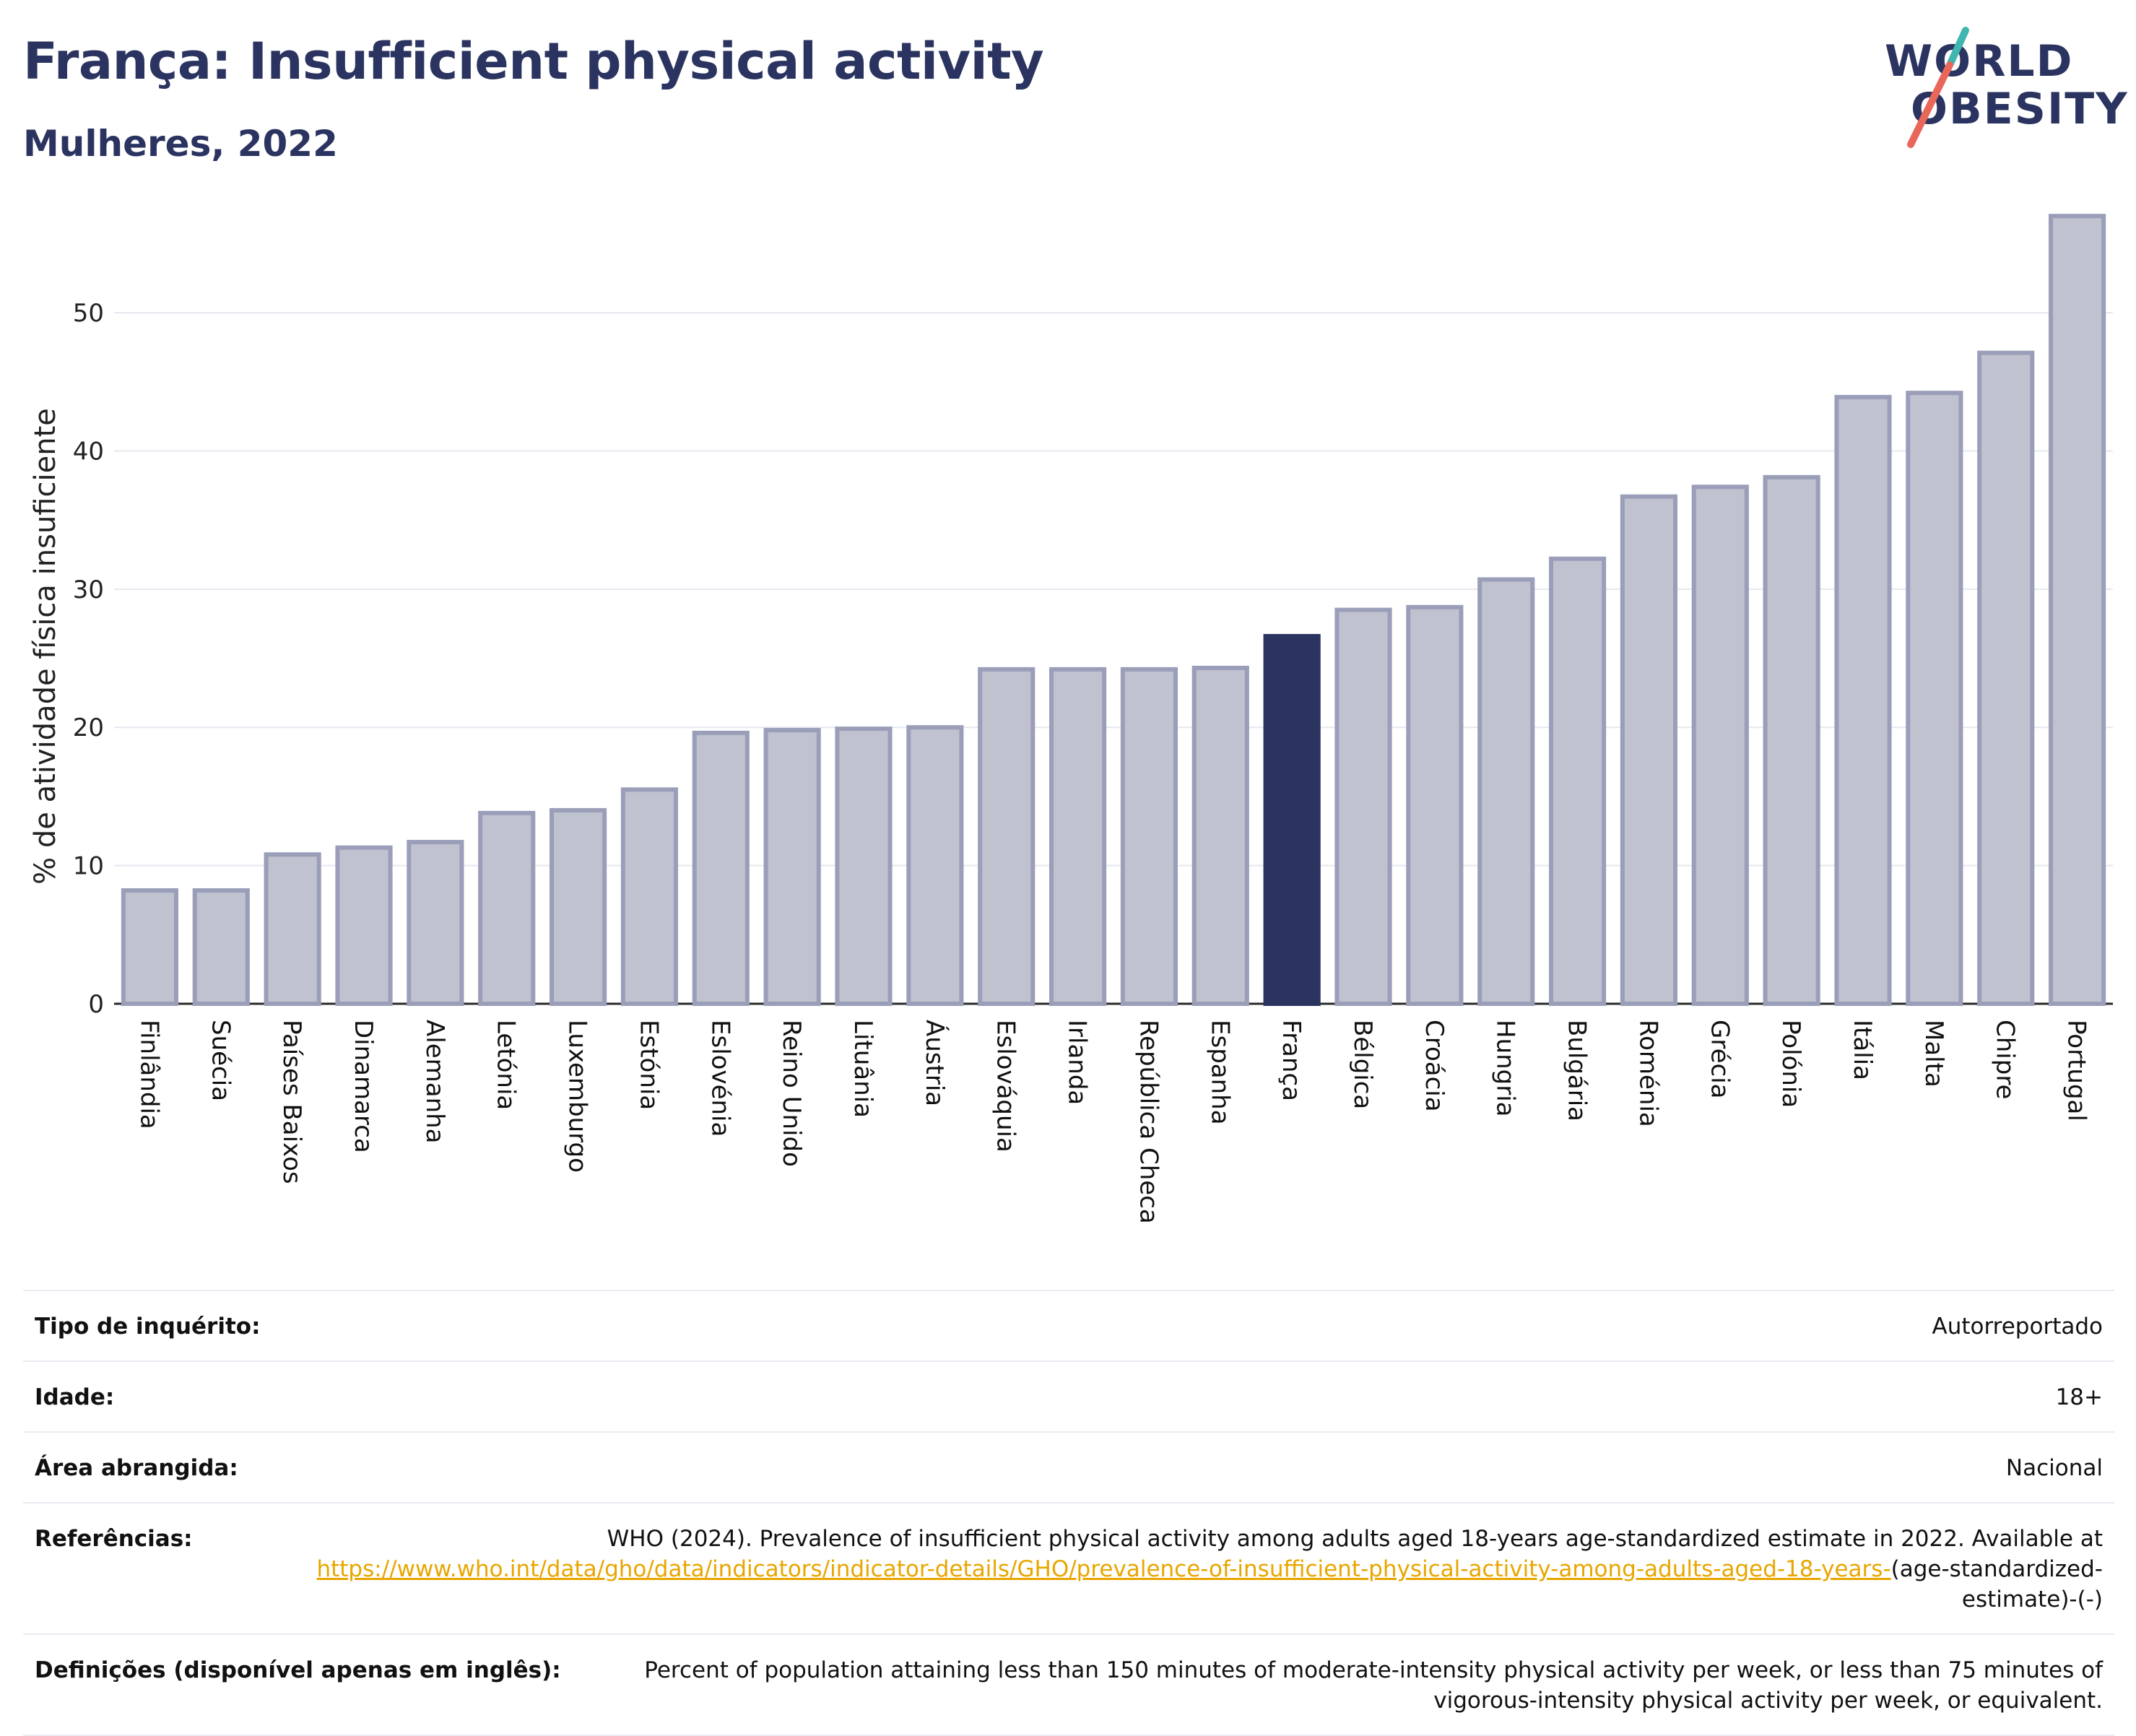 The height and width of the screenshot is (1736, 2136). What do you see at coordinates (149, 1074) in the screenshot?
I see `x-tick-label: Finlândia` at bounding box center [149, 1074].